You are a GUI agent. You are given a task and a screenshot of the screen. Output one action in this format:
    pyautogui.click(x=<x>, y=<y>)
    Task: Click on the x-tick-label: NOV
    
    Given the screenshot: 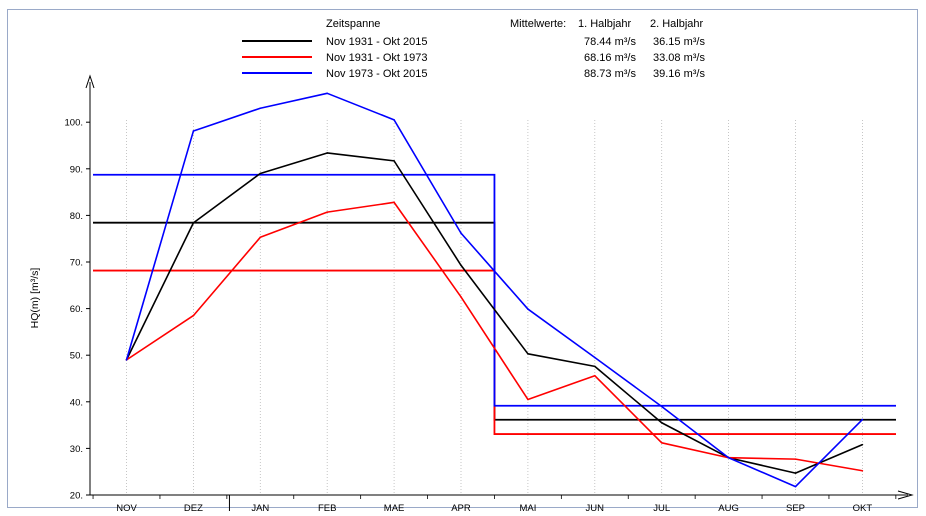 What is the action you would take?
    pyautogui.click(x=126, y=508)
    